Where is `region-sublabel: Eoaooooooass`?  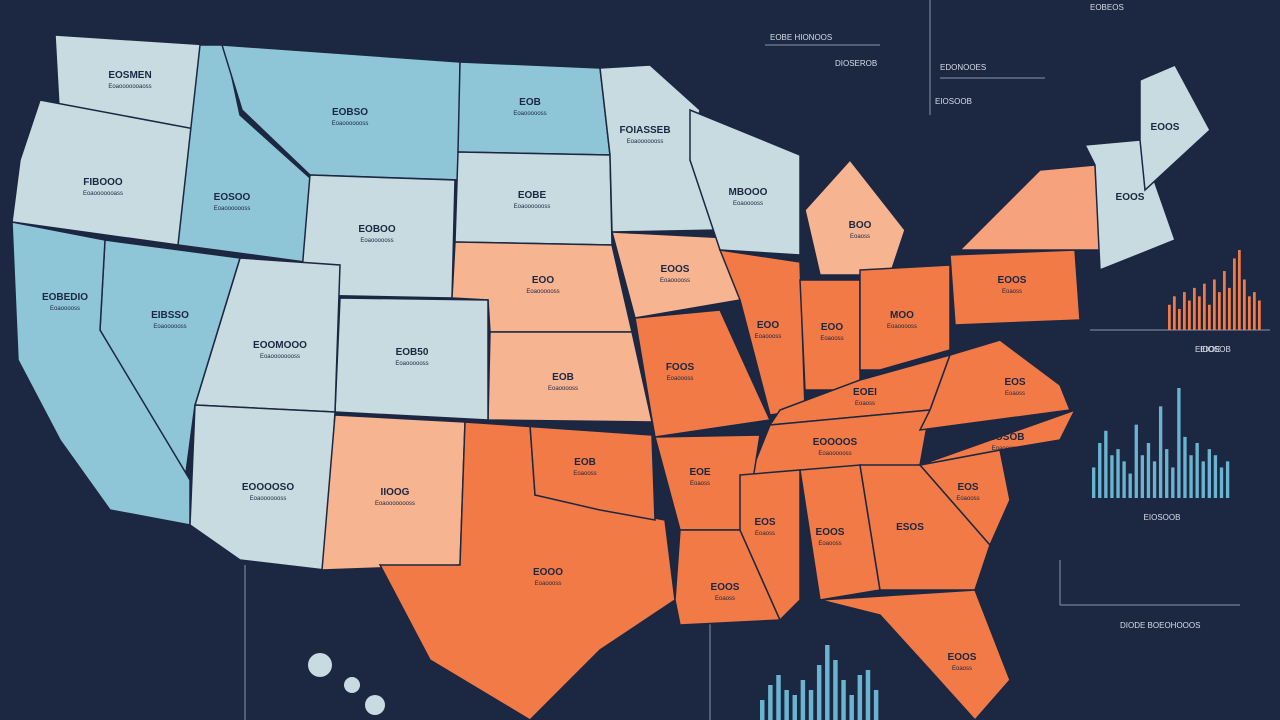
region-sublabel: Eoaooooooass is located at coordinates (103, 194).